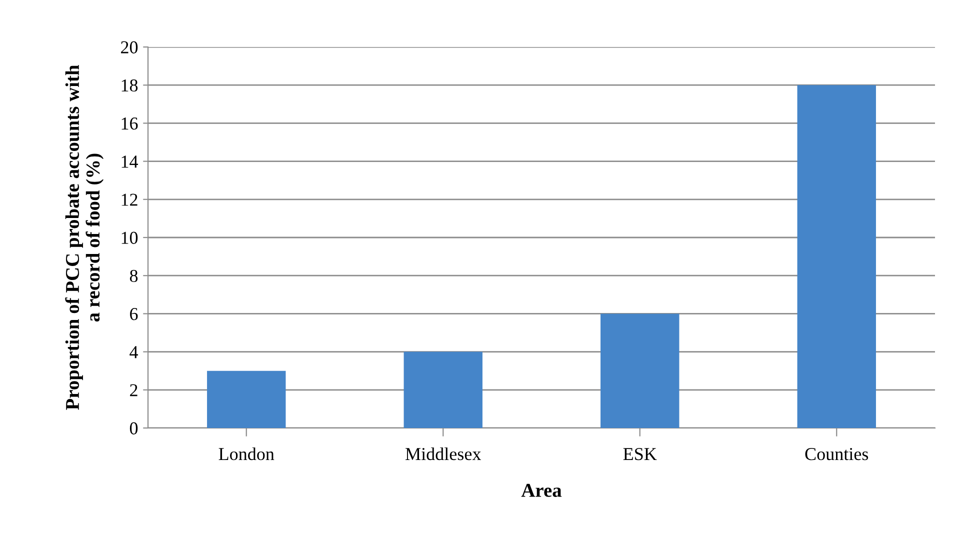 Image resolution: width=958 pixels, height=533 pixels. What do you see at coordinates (134, 428) in the screenshot?
I see `y-tick-label: 0` at bounding box center [134, 428].